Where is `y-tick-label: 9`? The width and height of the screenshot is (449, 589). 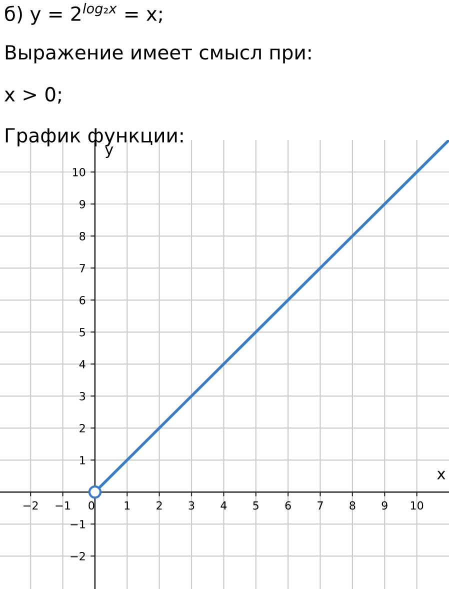
y-tick-label: 9 is located at coordinates (83, 204).